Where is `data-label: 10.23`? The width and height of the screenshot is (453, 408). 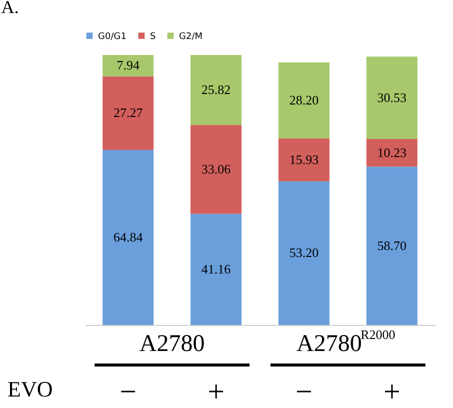 data-label: 10.23 is located at coordinates (392, 152).